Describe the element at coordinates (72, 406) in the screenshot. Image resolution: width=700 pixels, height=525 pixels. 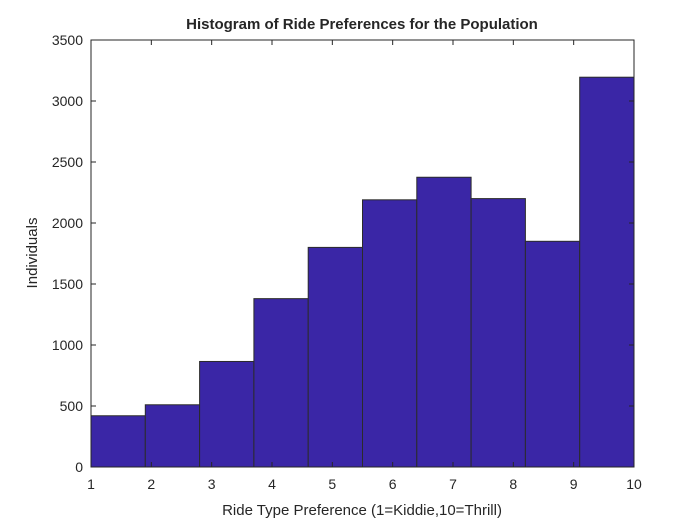
I see `y-tick-label: 500` at that location.